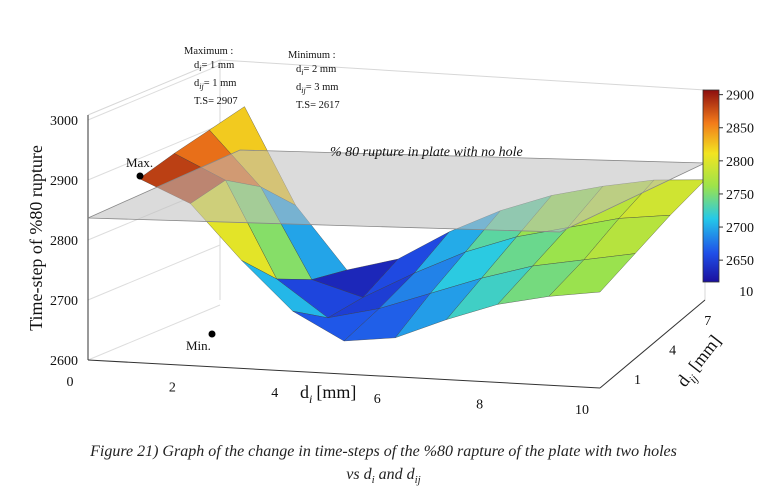 Image resolution: width=767 pixels, height=492 pixels. What do you see at coordinates (736, 179) in the screenshot?
I see `colorbar-tick-labels: 2650 2700 2750 2800 2850 2900` at bounding box center [736, 179].